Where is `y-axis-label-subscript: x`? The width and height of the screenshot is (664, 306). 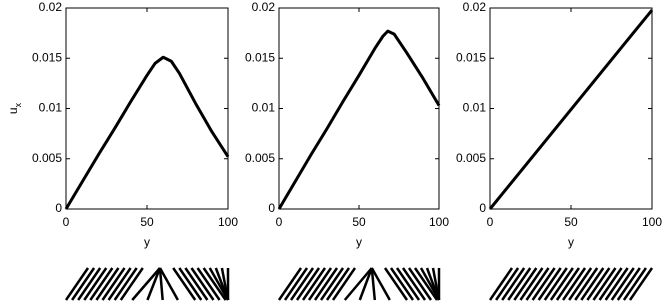
y-axis-label-subscript: x is located at coordinates (18, 104).